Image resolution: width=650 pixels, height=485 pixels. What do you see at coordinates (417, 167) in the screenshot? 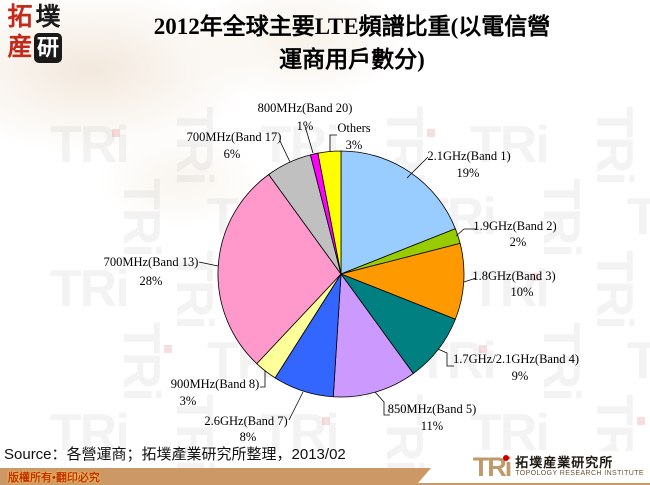
I see `leader-line-band1` at bounding box center [417, 167].